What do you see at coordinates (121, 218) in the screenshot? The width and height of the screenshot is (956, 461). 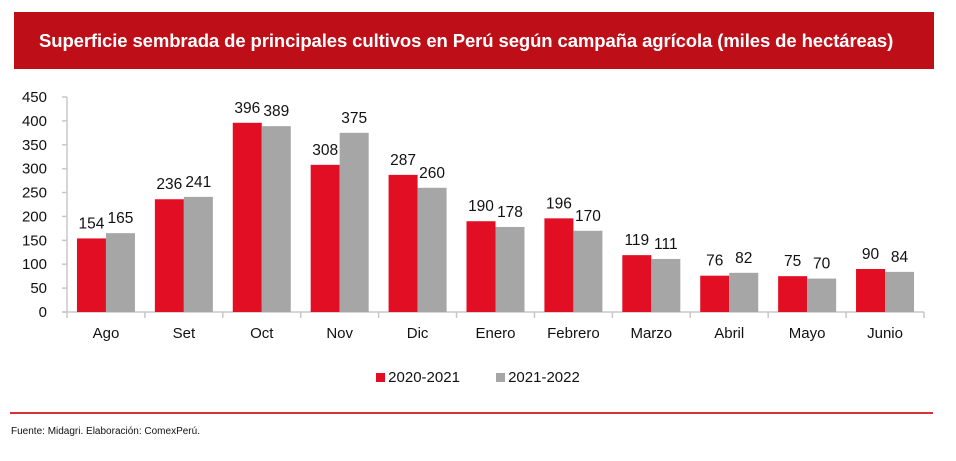 I see `data-label: 165` at bounding box center [121, 218].